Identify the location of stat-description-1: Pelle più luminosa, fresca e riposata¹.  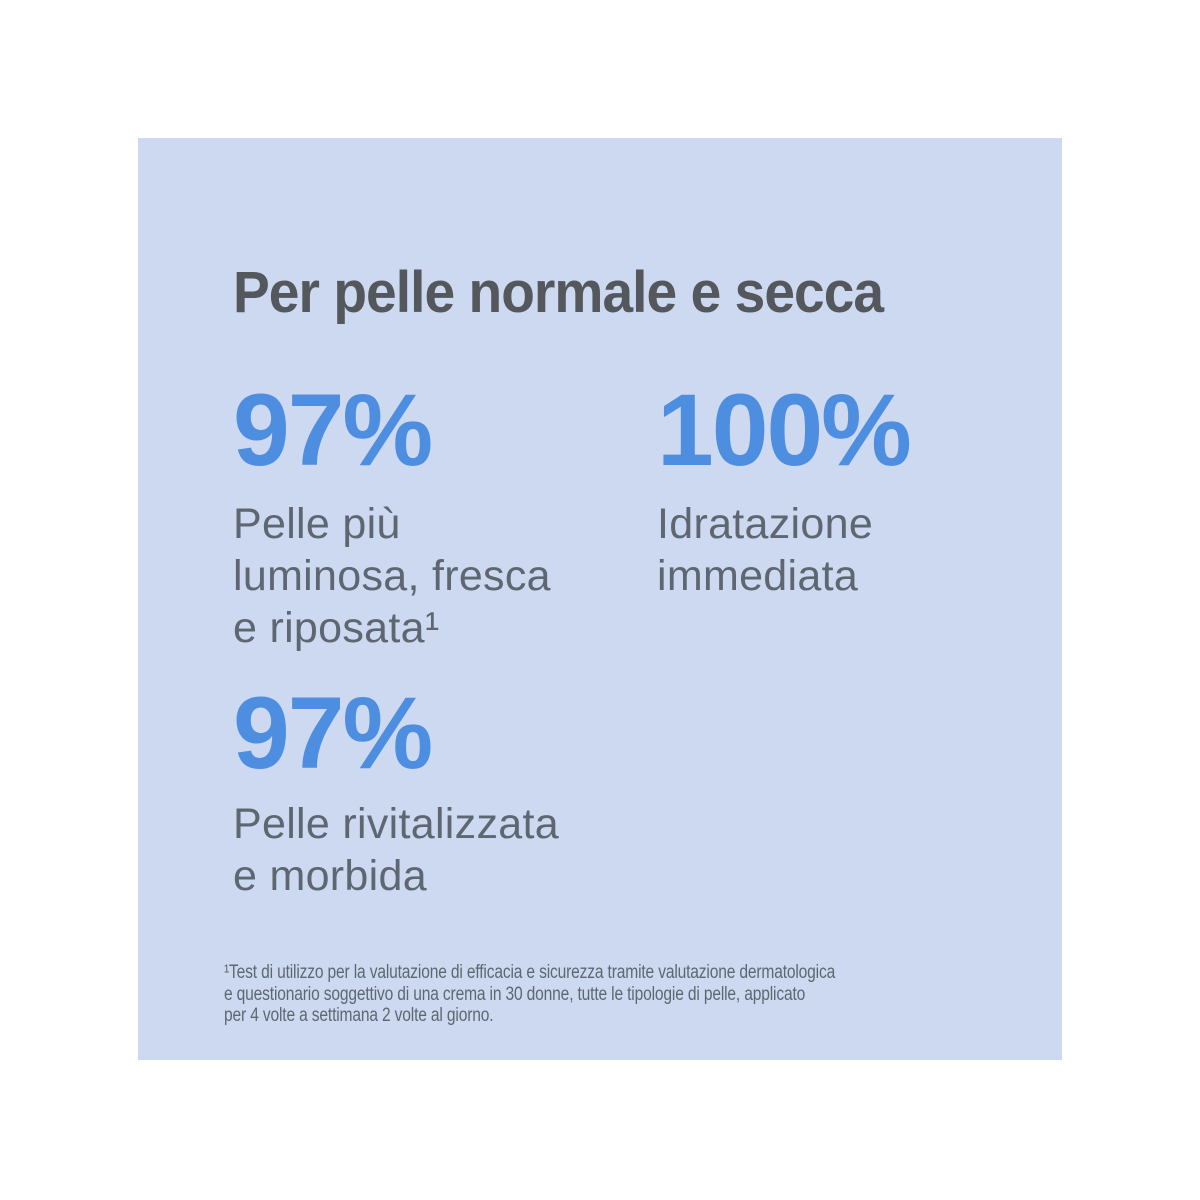
(392, 576).